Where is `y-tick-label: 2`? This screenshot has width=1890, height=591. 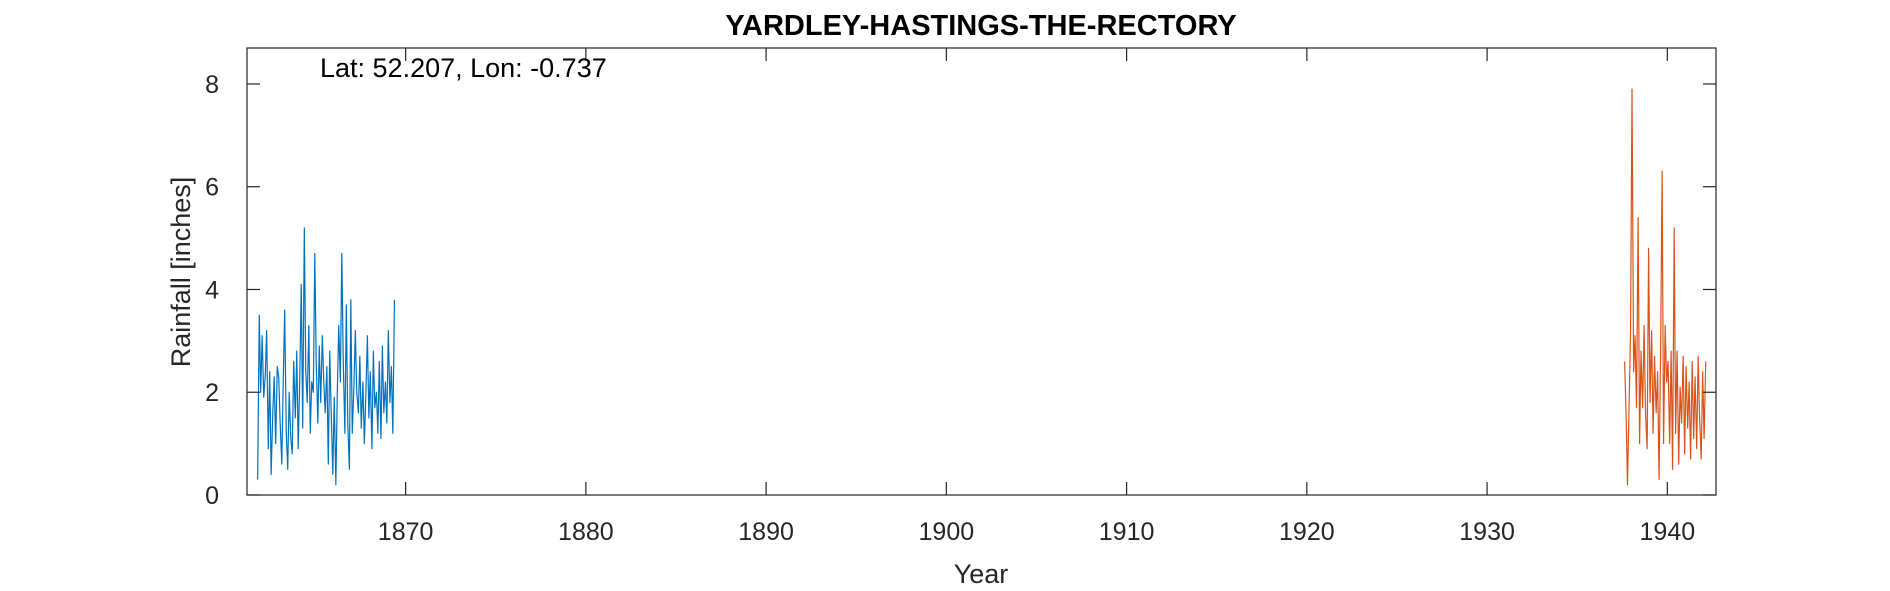
y-tick-label: 2 is located at coordinates (212, 393).